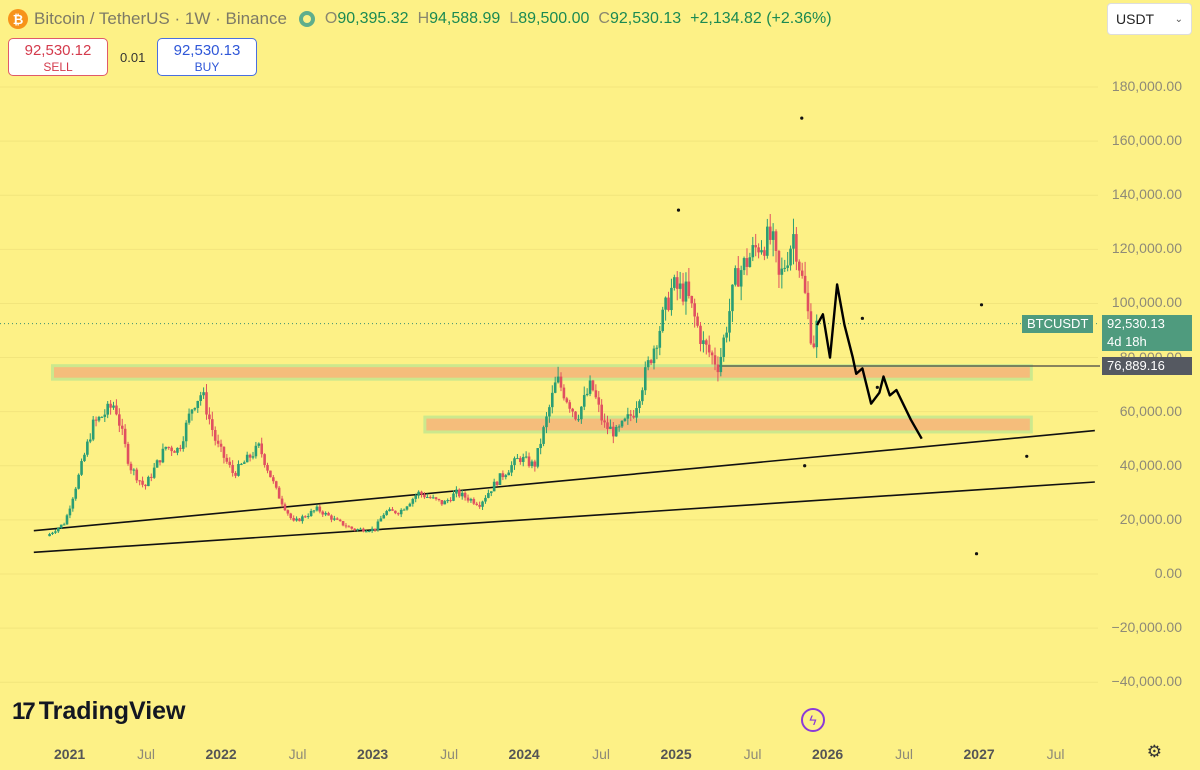  Describe the element at coordinates (465, 18) in the screenshot. I see `high-value: 94,588.99` at that location.